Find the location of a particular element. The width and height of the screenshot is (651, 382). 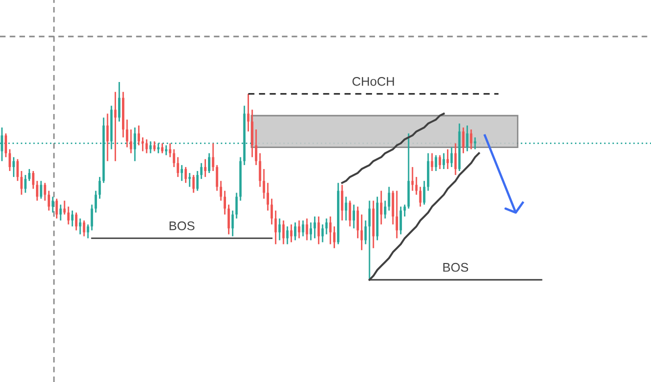

series-label: CHoCH is located at coordinates (373, 81).